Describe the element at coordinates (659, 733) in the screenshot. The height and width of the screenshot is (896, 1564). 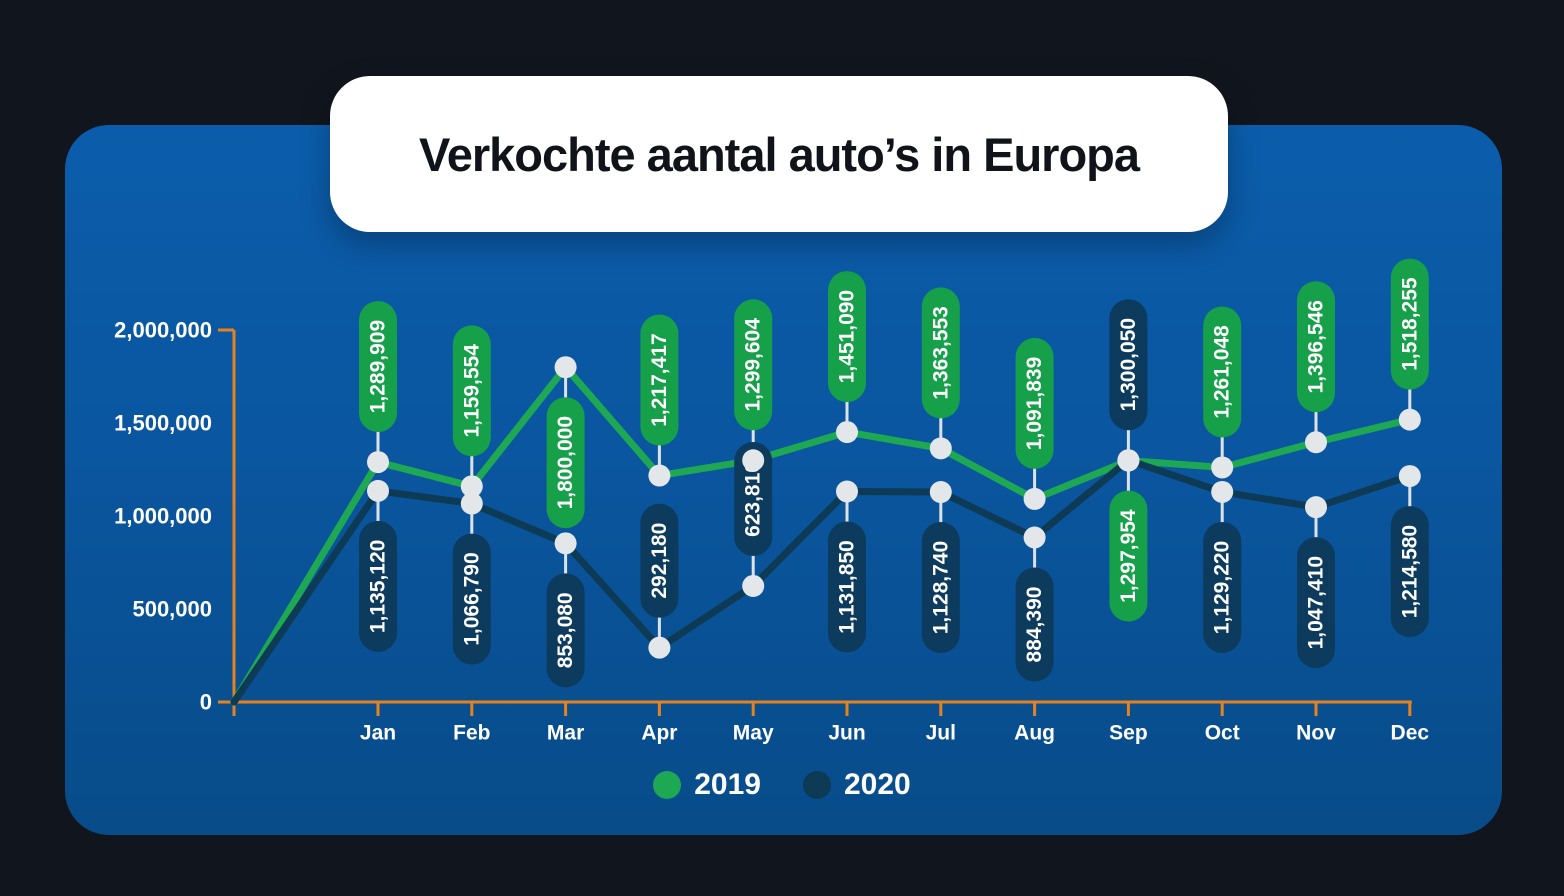
I see `x-axis-label: Apr` at that location.